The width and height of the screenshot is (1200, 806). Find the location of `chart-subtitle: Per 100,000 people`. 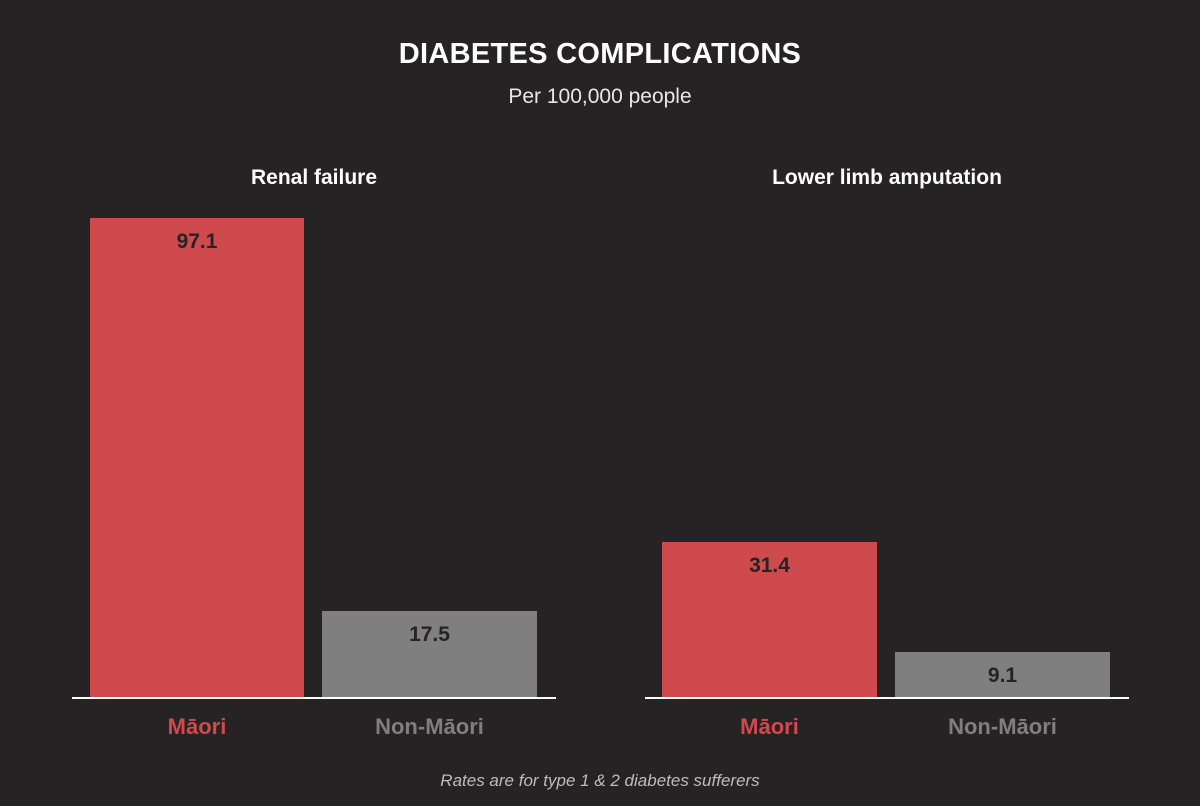

chart-subtitle: Per 100,000 people is located at coordinates (600, 96).